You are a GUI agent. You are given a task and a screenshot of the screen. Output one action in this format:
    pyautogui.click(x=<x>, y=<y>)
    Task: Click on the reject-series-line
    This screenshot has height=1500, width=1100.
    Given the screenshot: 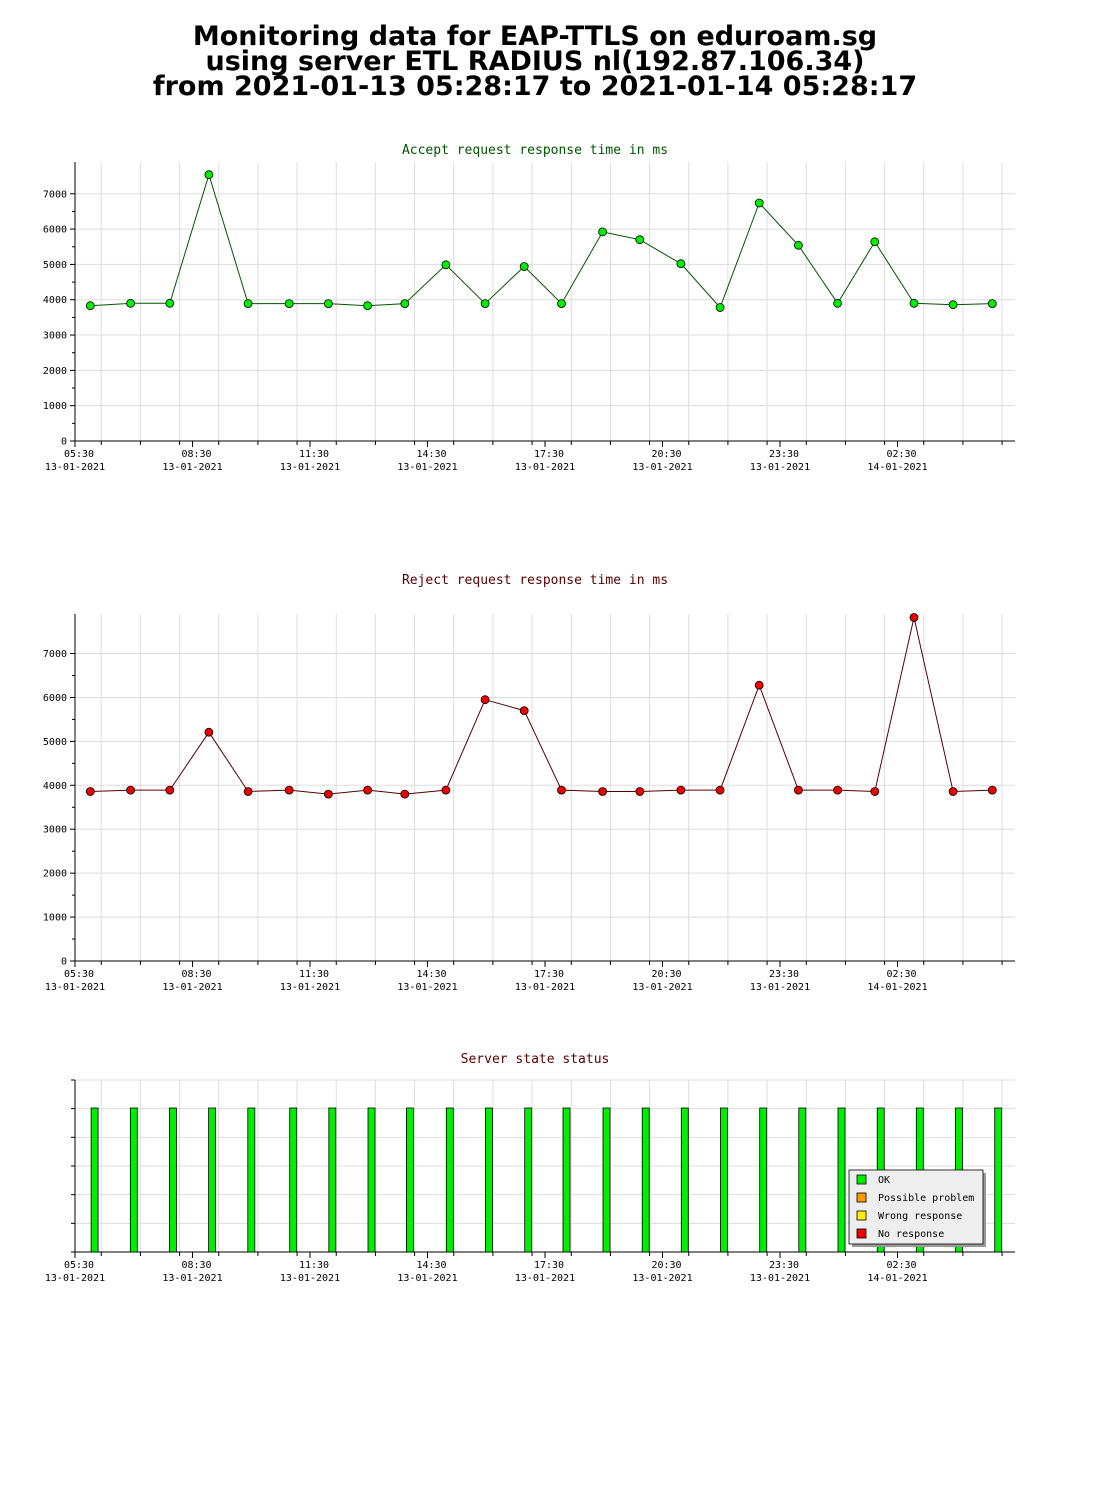 What is the action you would take?
    pyautogui.click(x=541, y=706)
    